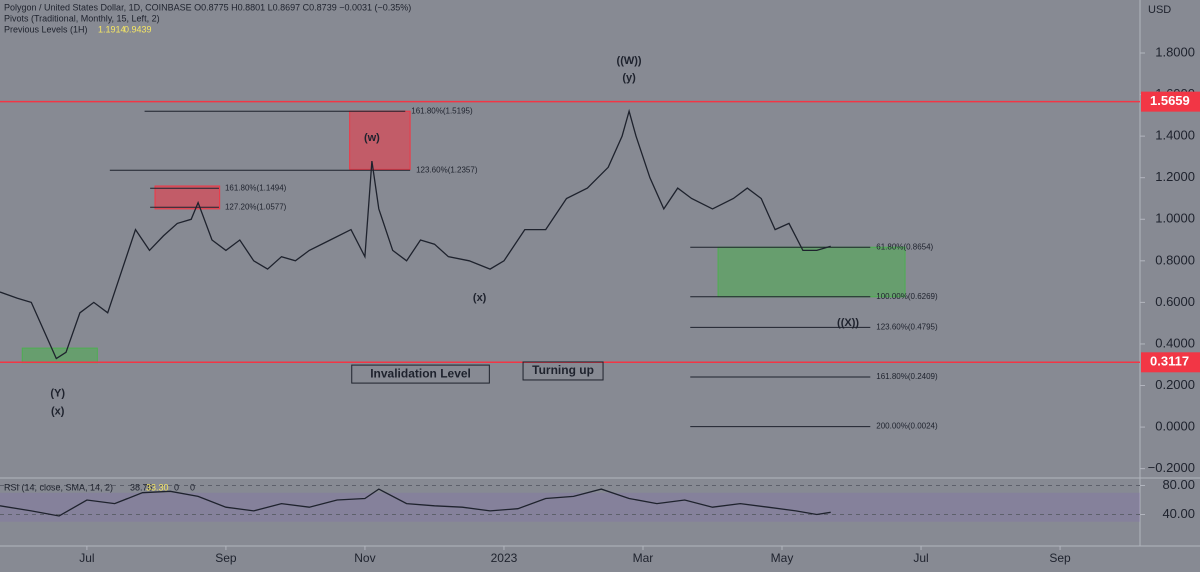  I want to click on fib-label: 100.00%(0.6269), so click(907, 296).